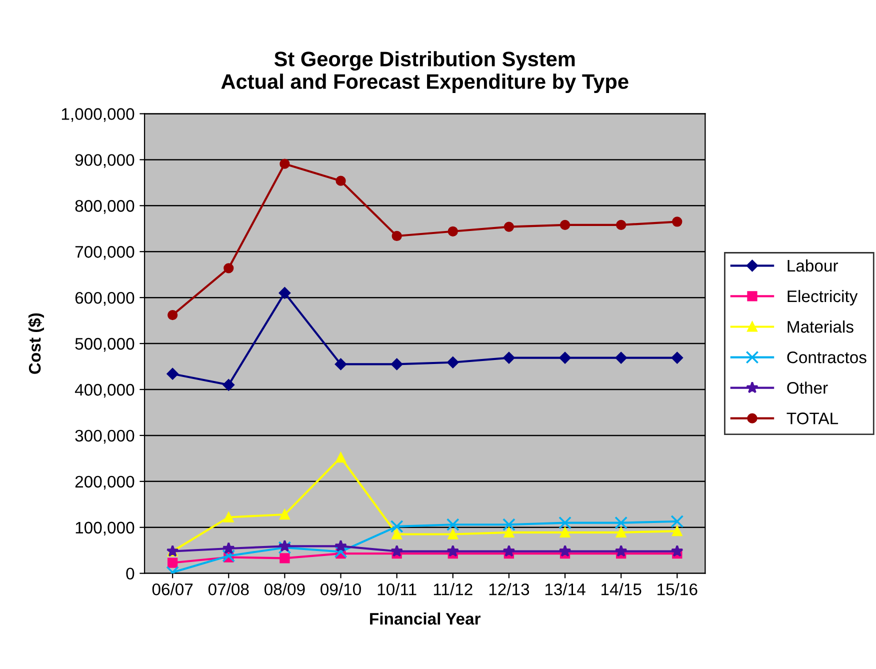 This screenshot has width=876, height=669. Describe the element at coordinates (104, 437) in the screenshot. I see `y-tick-label: 300,000` at that location.